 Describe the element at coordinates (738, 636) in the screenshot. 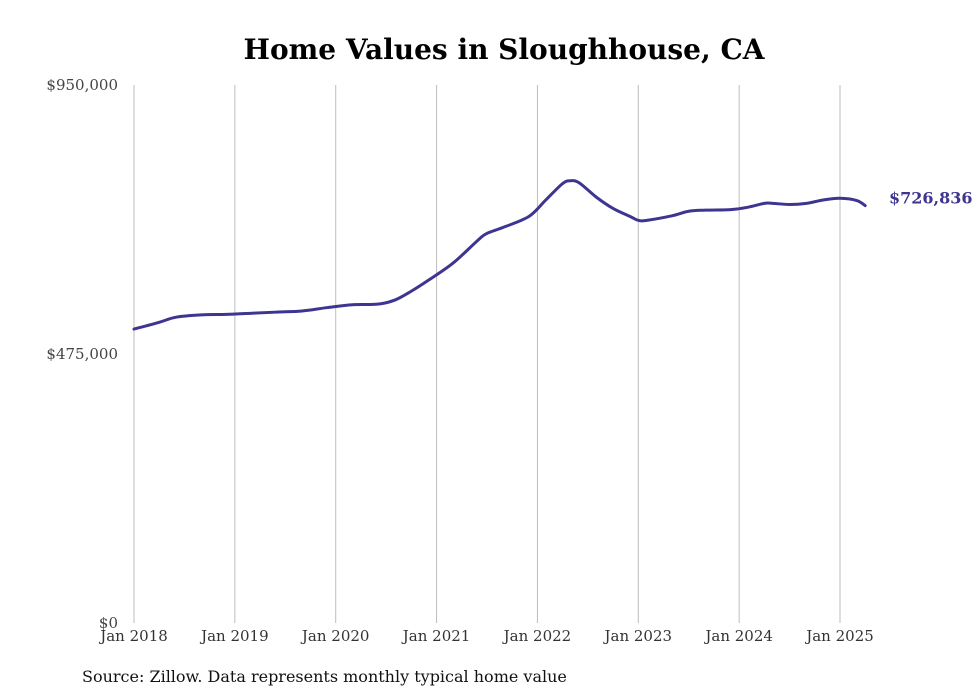

I see `x-tick-label: Jan 2024` at that location.